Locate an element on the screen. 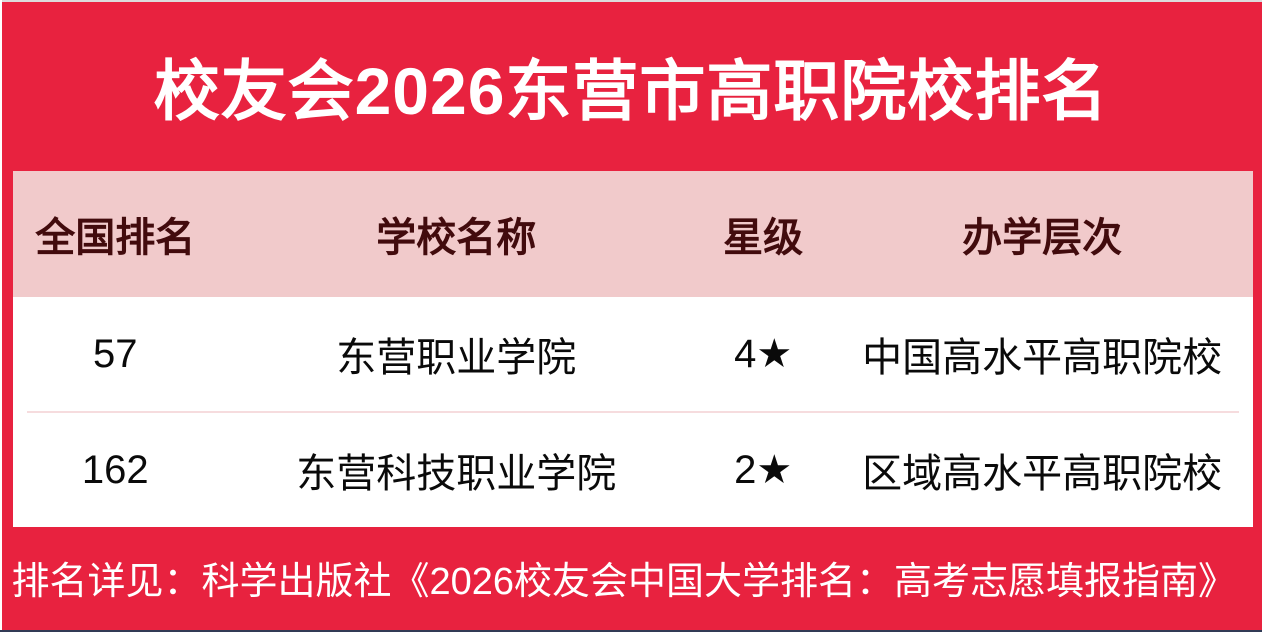 The image size is (1262, 632). column-header-national-rank: 全国排名 is located at coordinates (115, 238).